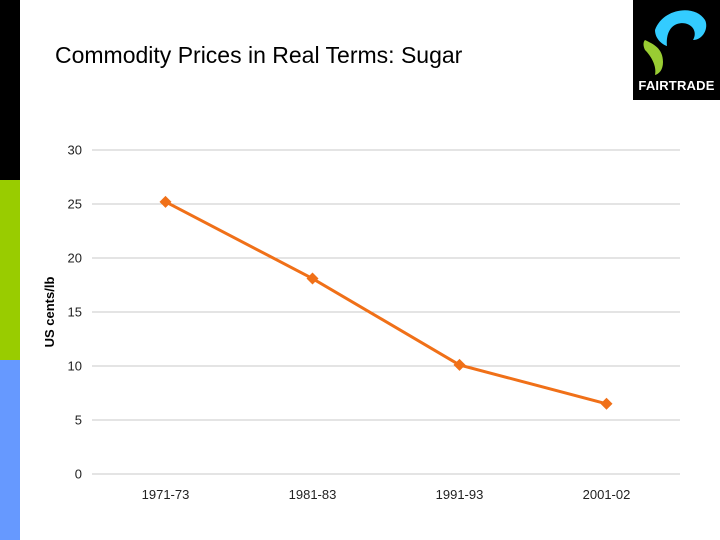  Describe the element at coordinates (675, 42) in the screenshot. I see `fairtrade-mark-icon` at that location.